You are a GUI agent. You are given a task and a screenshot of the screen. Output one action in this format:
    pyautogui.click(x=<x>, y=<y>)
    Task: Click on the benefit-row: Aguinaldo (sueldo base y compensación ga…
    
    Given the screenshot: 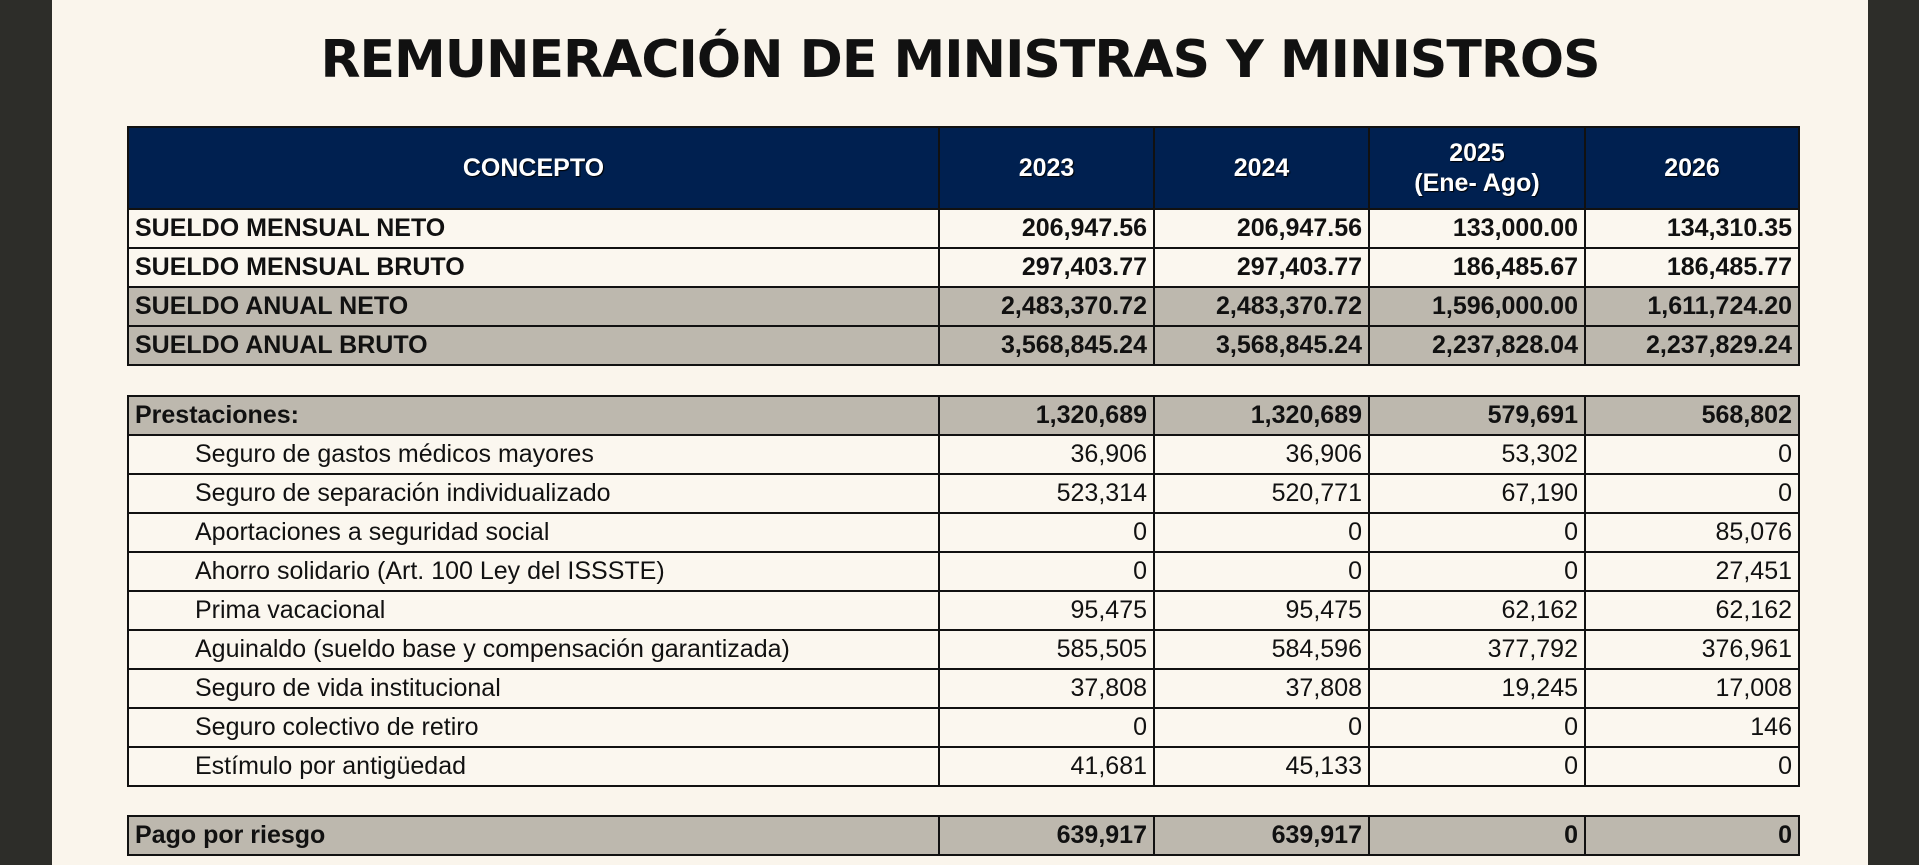 What is the action you would take?
    pyautogui.click(x=963, y=649)
    